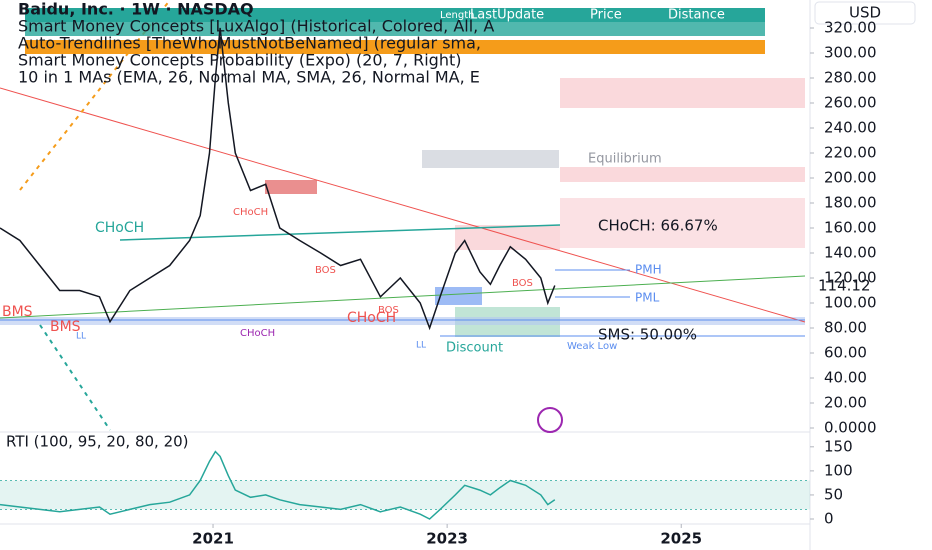 The image size is (932, 550). Describe the element at coordinates (845, 378) in the screenshot. I see `y-tick-label: 40.00` at that location.